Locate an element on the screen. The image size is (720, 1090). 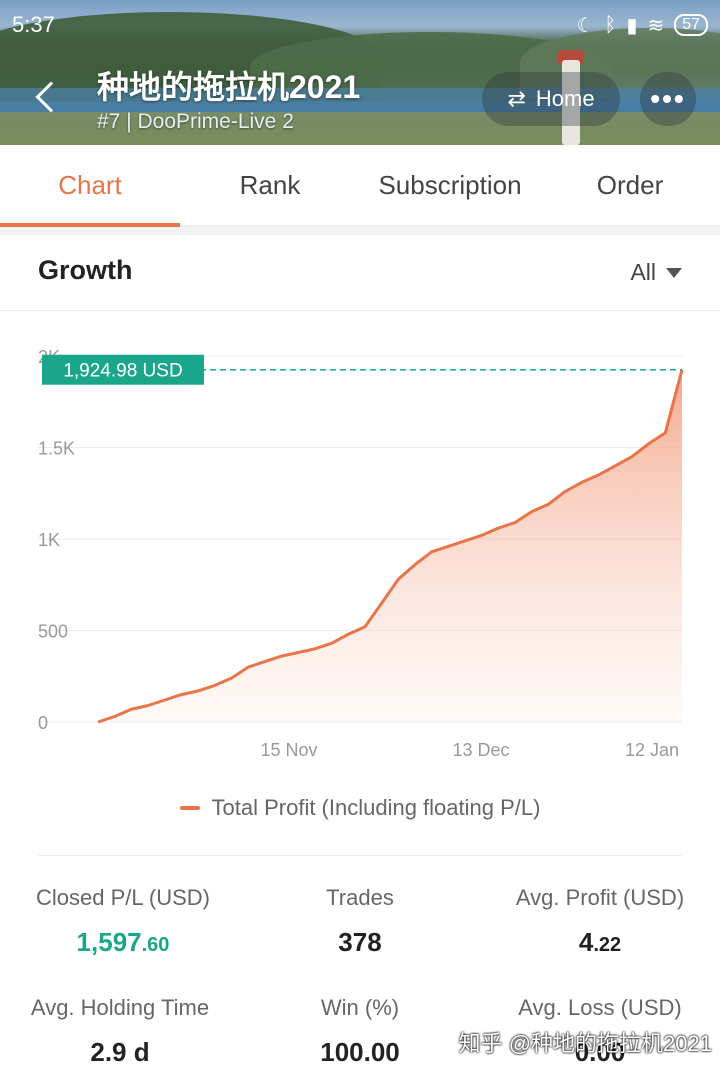
watermark: 知乎 @种地的拖拉机2021 is located at coordinates (585, 1043).